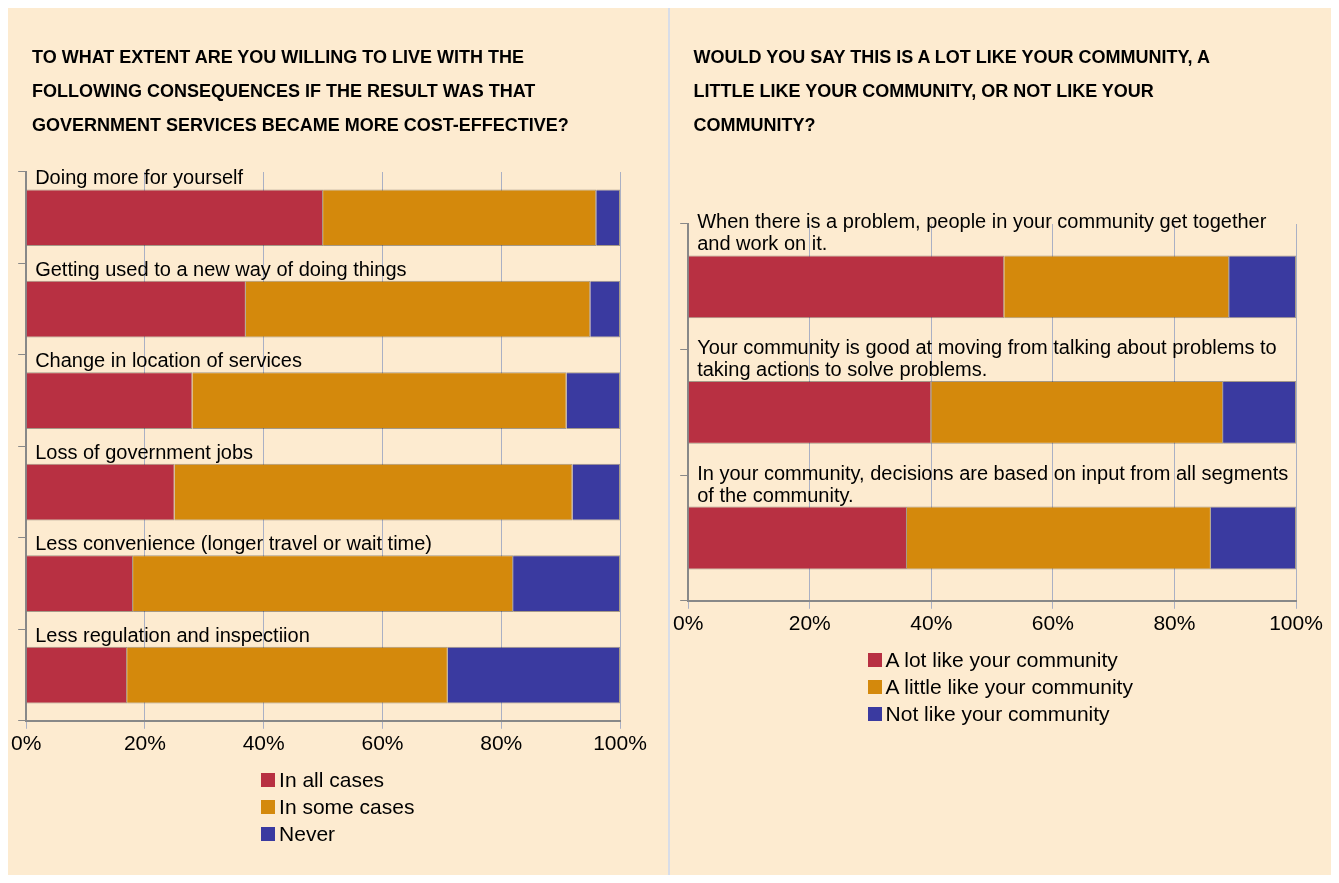 This screenshot has width=1339, height=883. I want to click on legend-label: Not like your community, so click(997, 714).